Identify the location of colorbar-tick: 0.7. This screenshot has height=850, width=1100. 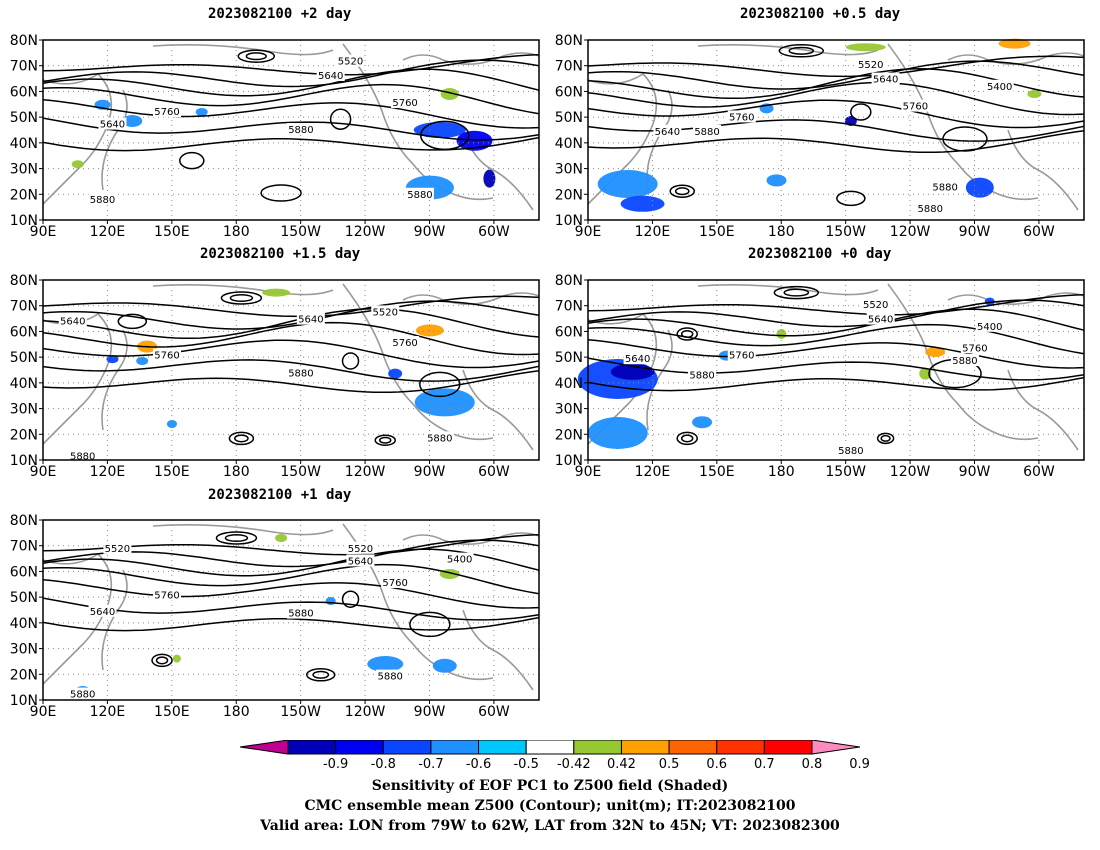
(764, 764).